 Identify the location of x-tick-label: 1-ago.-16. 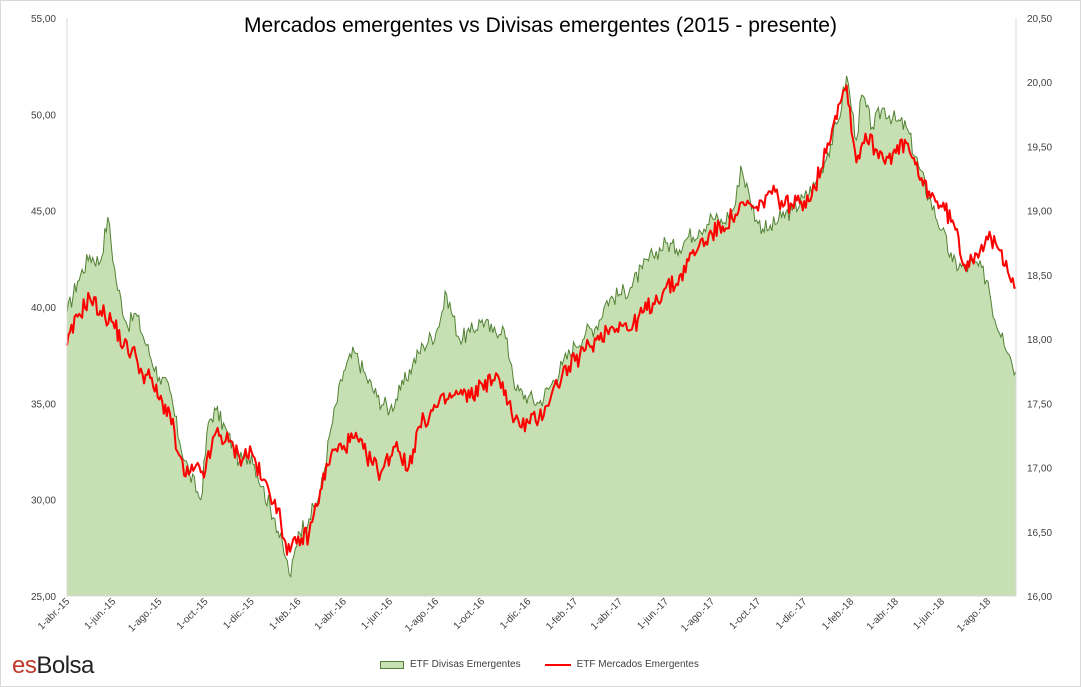
(422, 615).